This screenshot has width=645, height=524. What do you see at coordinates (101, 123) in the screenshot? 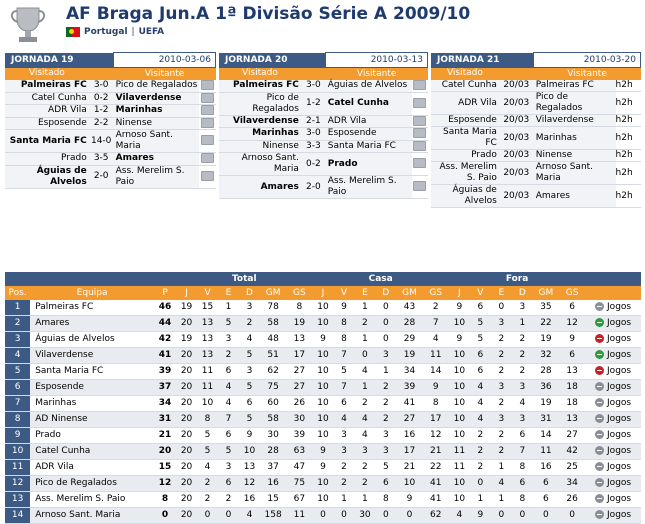
I see `match-score: 2-2` at bounding box center [101, 123].